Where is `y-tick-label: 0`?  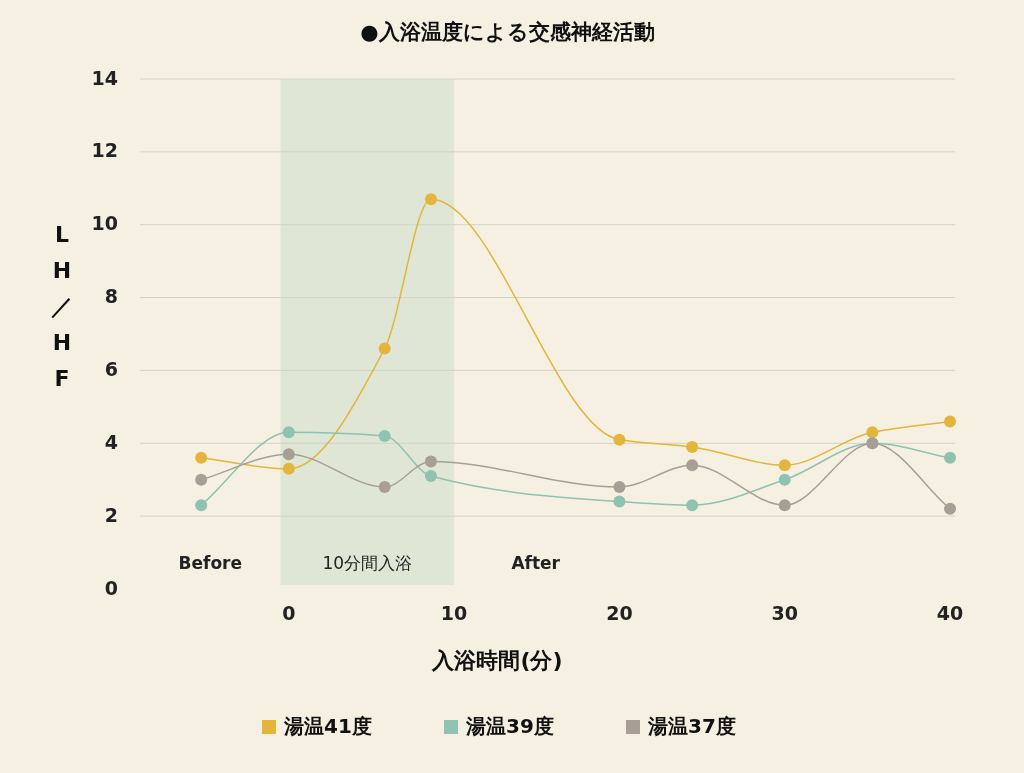
y-tick-label: 0 is located at coordinates (111, 587).